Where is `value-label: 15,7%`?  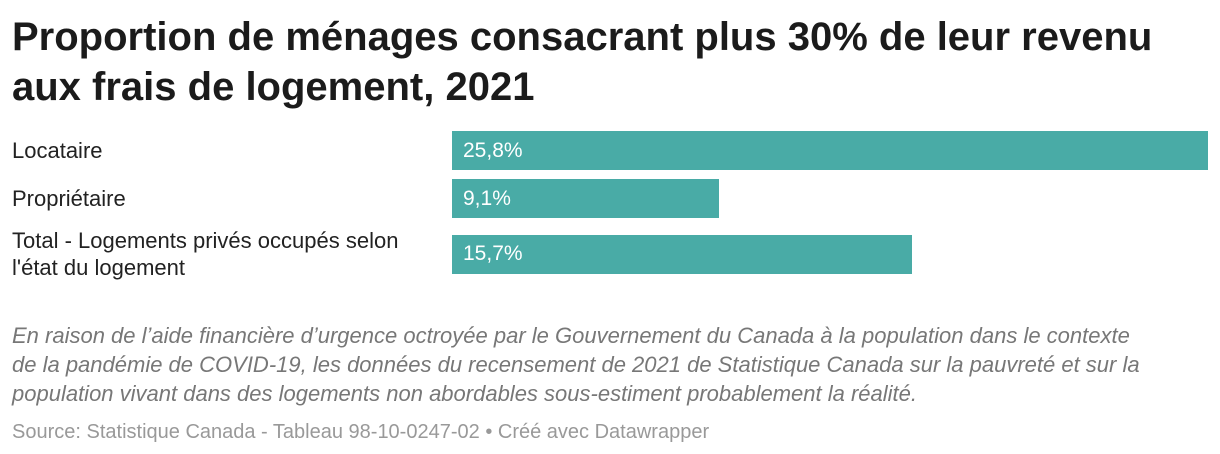 value-label: 15,7% is located at coordinates (493, 253).